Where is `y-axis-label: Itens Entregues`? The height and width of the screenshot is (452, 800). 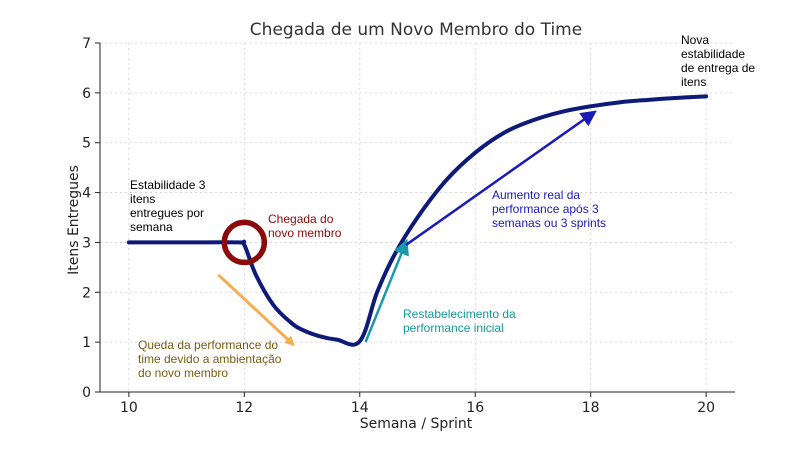
y-axis-label: Itens Entregues is located at coordinates (74, 220).